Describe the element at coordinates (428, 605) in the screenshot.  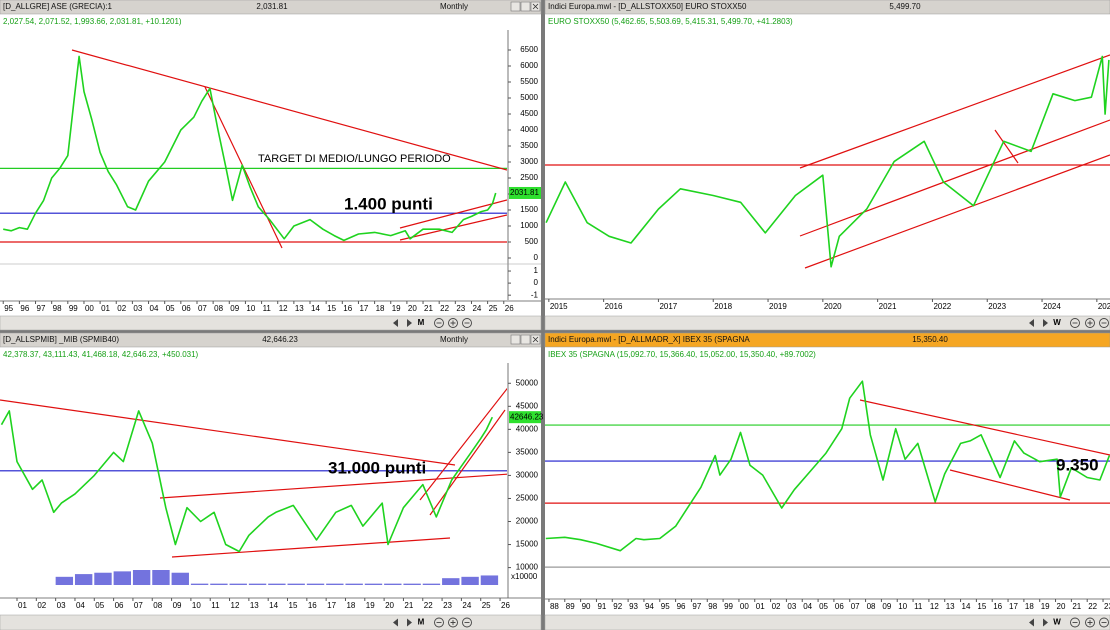
I see `x-tick-label: 22` at that location.